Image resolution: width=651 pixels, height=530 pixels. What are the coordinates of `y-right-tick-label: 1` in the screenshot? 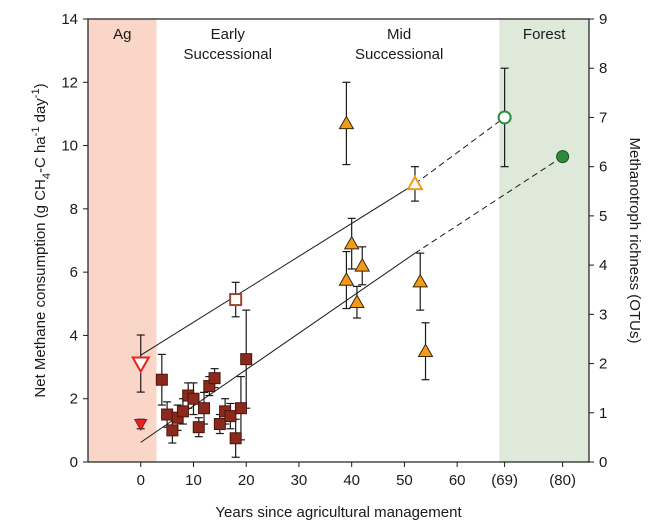 It's located at (603, 413).